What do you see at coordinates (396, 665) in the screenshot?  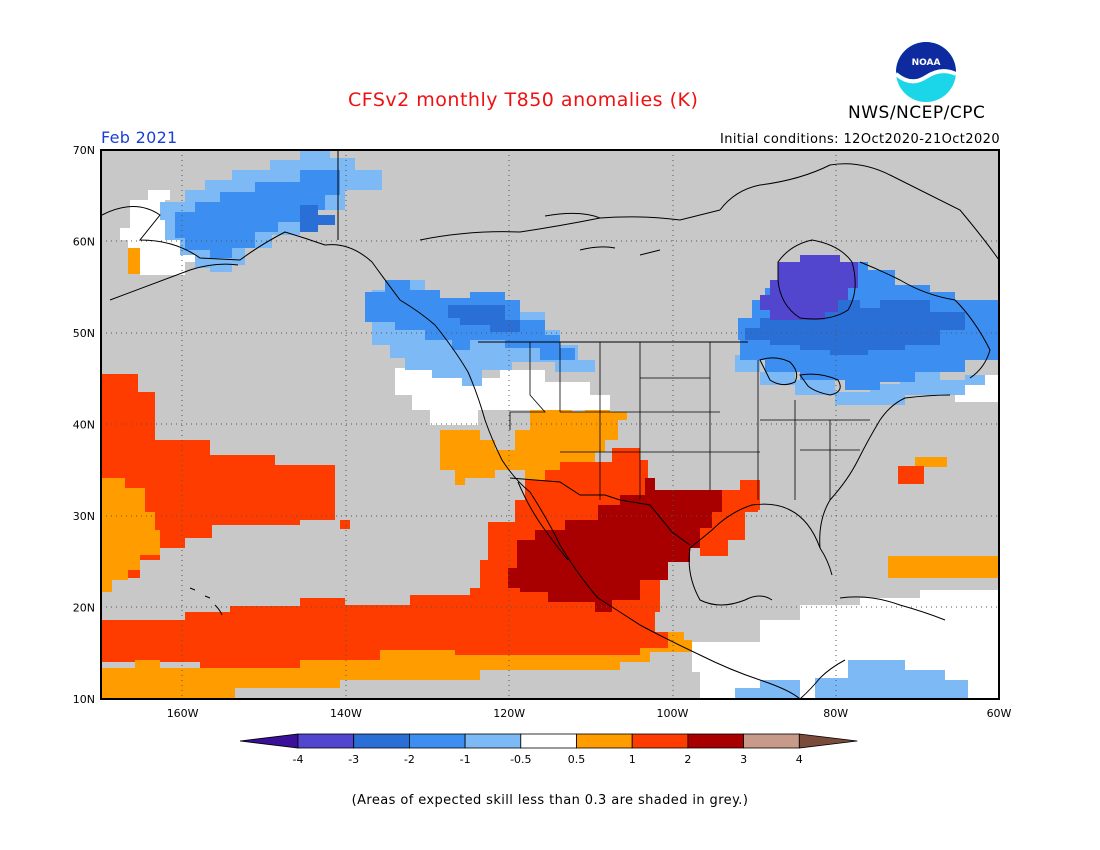 I see `anomaly-region-southern-moderate` at bounding box center [396, 665].